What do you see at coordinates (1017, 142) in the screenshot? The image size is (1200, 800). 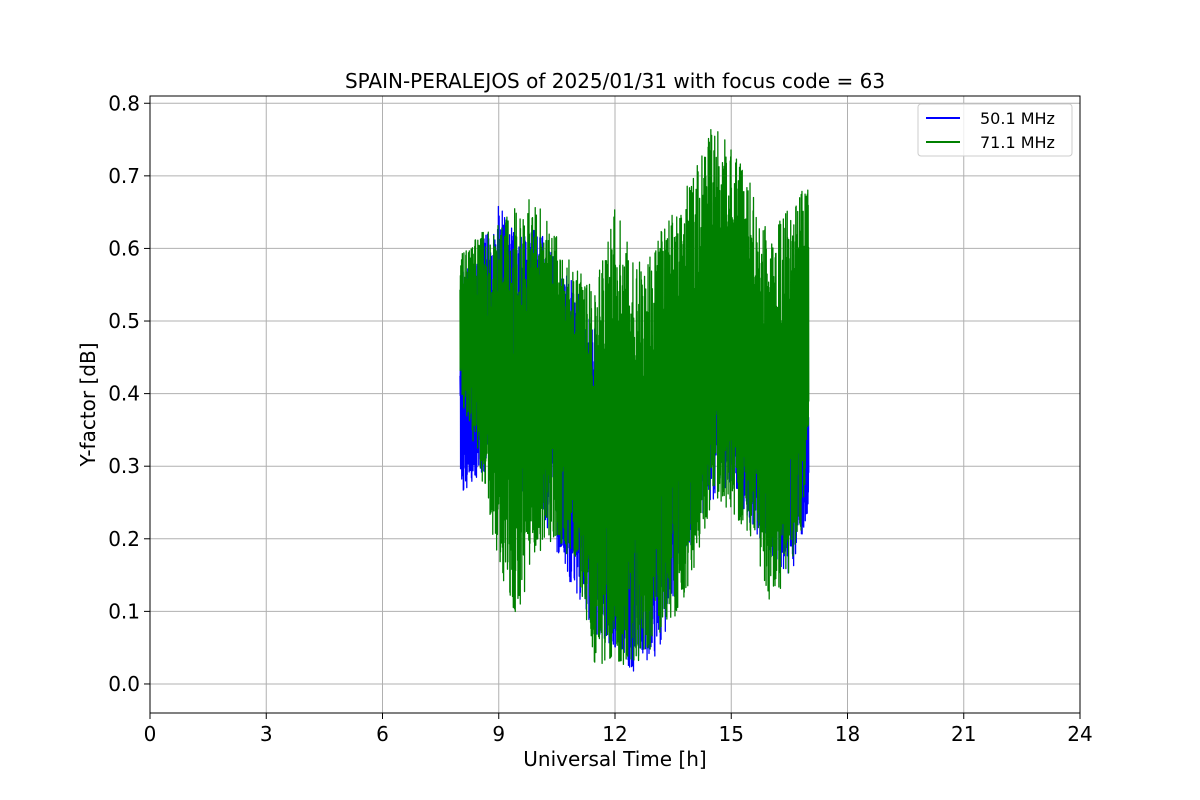 I see `legend-label-71mhz: 71.1 MHz` at bounding box center [1017, 142].